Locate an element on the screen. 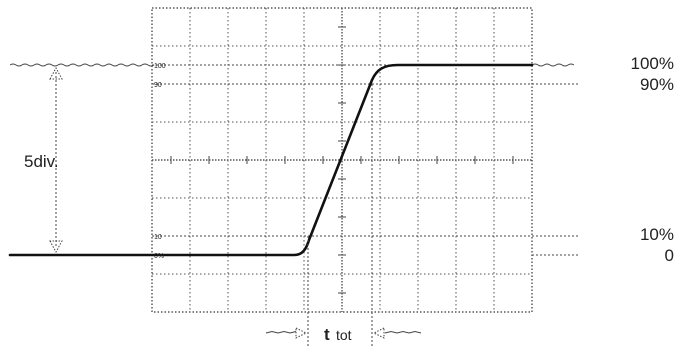 The image size is (685, 354). scale-mark-0: 0% is located at coordinates (159, 256).